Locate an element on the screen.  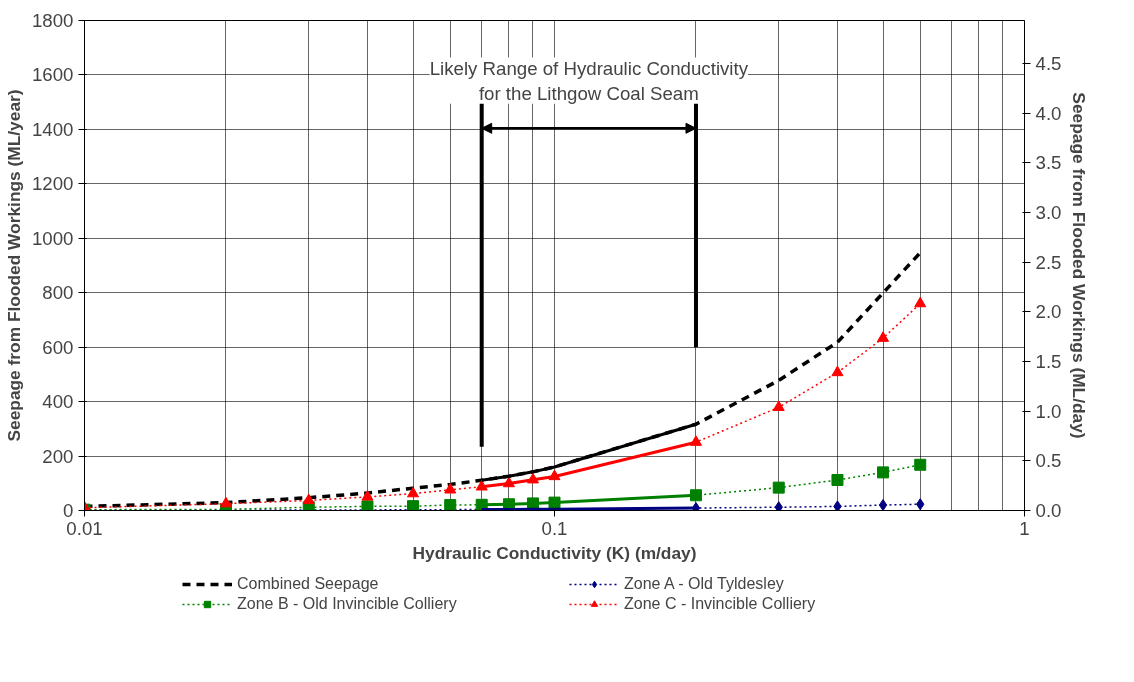
y-tick-label: 600 is located at coordinates (58, 347).